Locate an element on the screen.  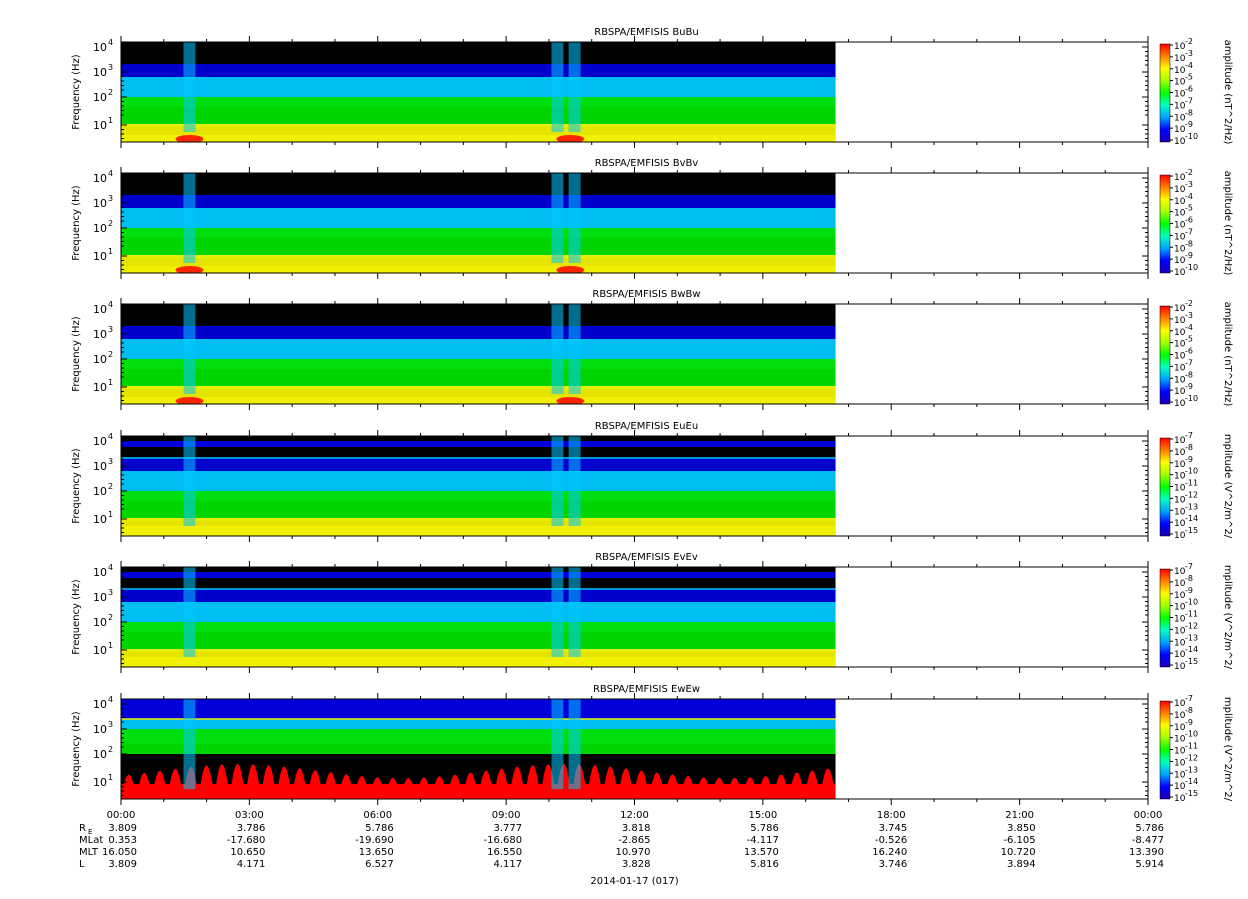
ephemeris-value: 10.650 is located at coordinates (247, 852).